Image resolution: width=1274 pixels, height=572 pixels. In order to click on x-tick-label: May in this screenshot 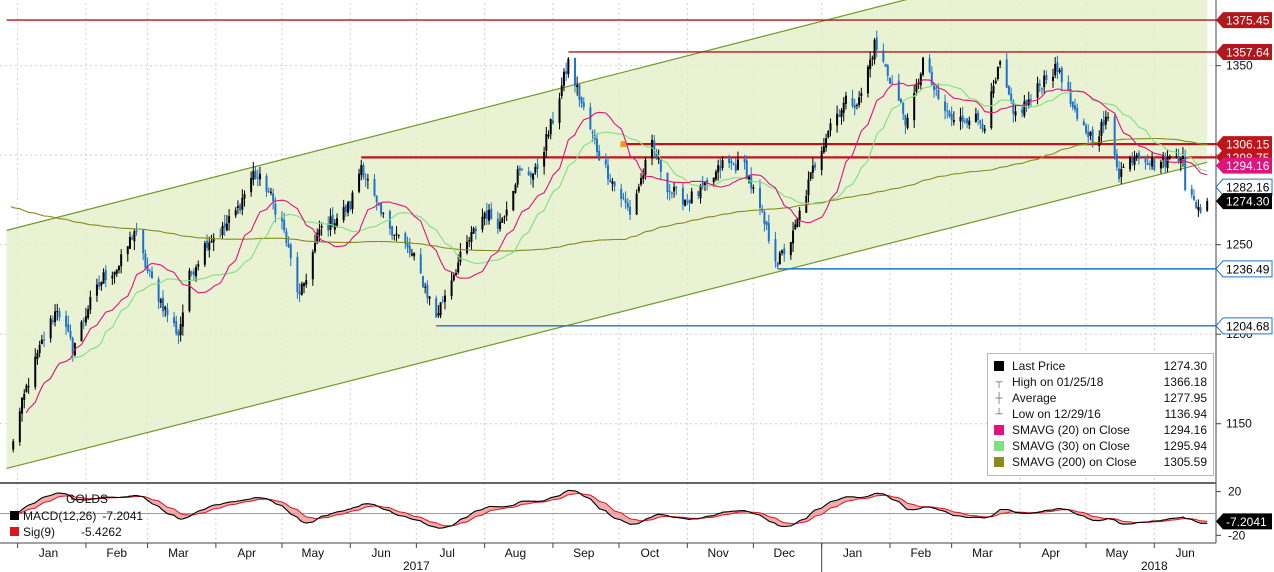, I will do `click(1117, 553)`.